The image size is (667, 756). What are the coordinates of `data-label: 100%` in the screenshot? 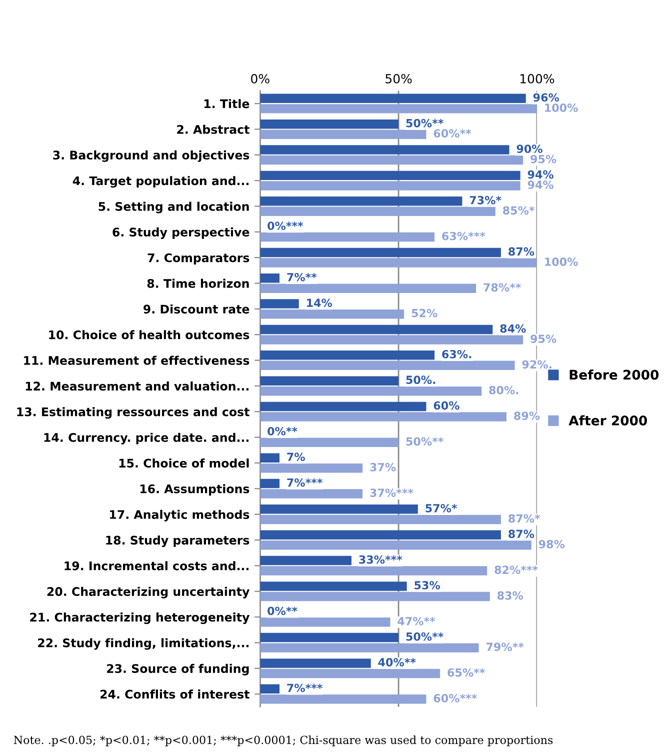 It's located at (561, 262).